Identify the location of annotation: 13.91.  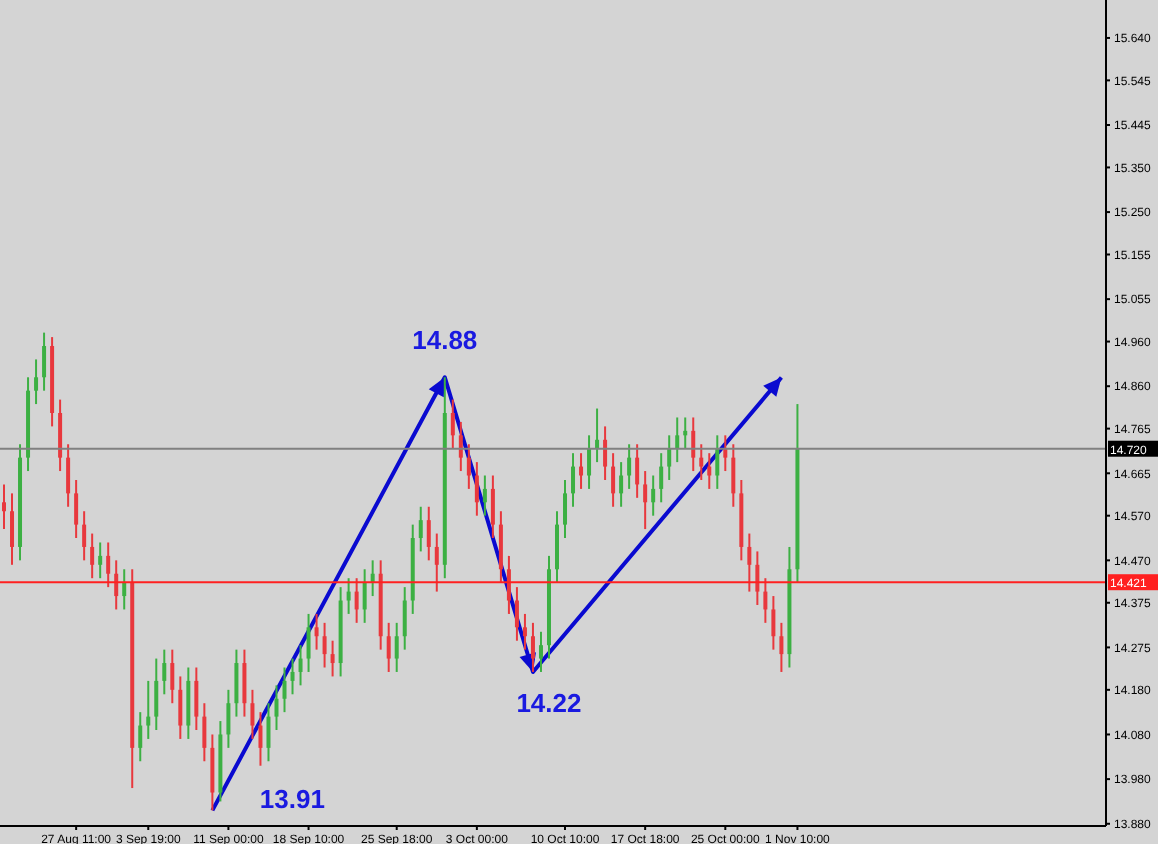
(292, 799).